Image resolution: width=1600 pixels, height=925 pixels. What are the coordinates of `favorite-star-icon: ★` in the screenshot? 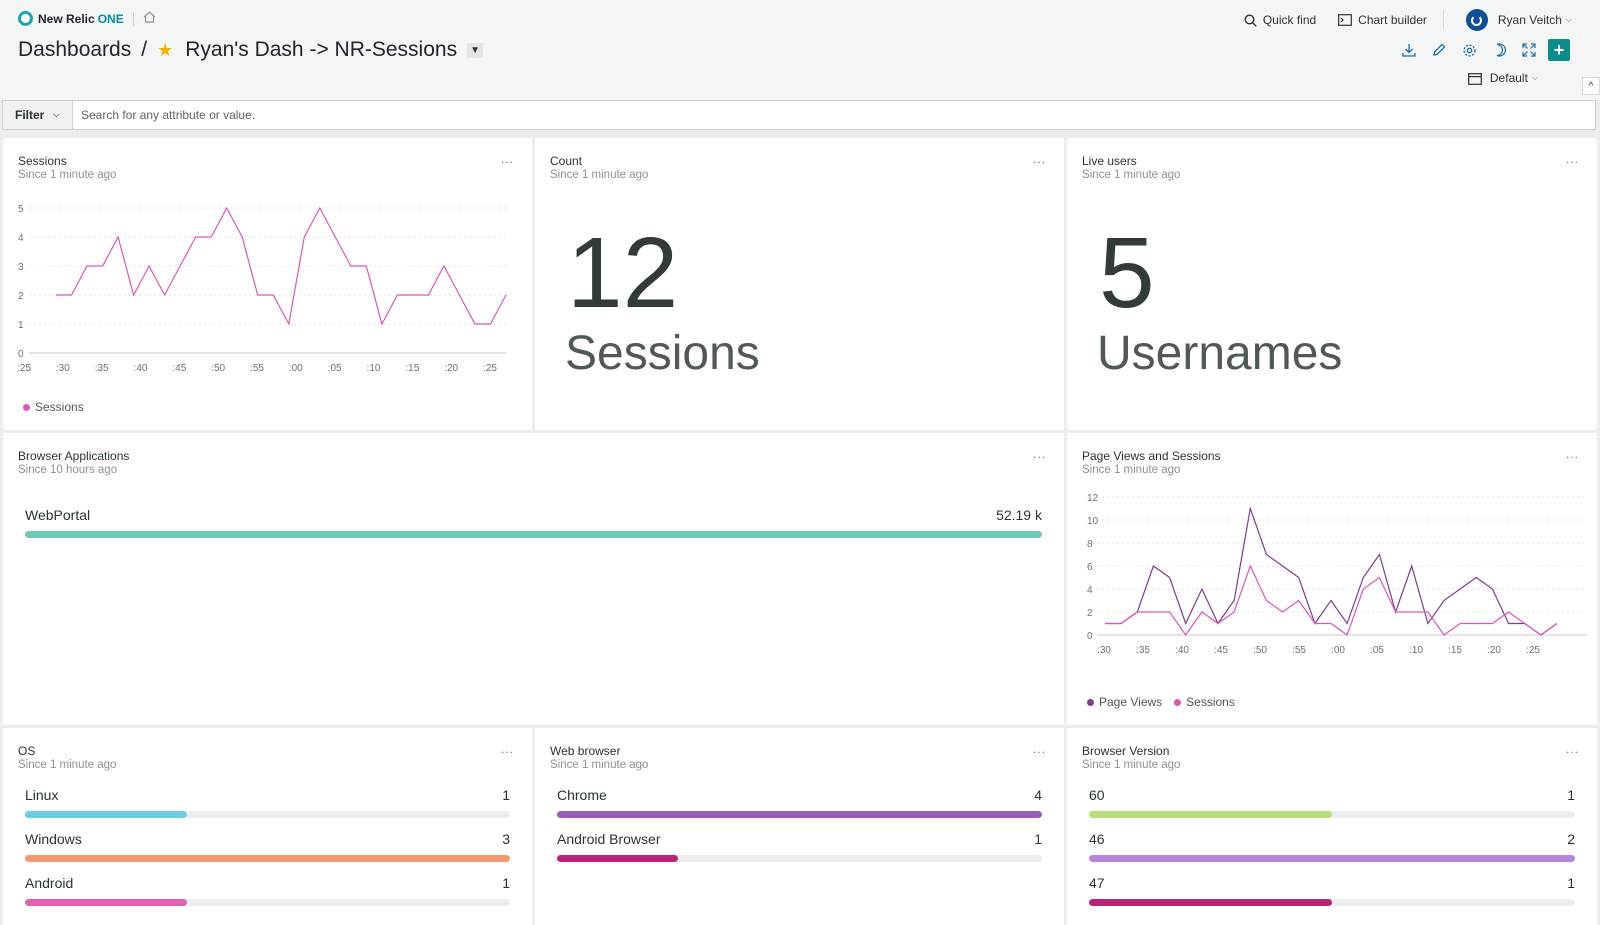 It's located at (165, 49).